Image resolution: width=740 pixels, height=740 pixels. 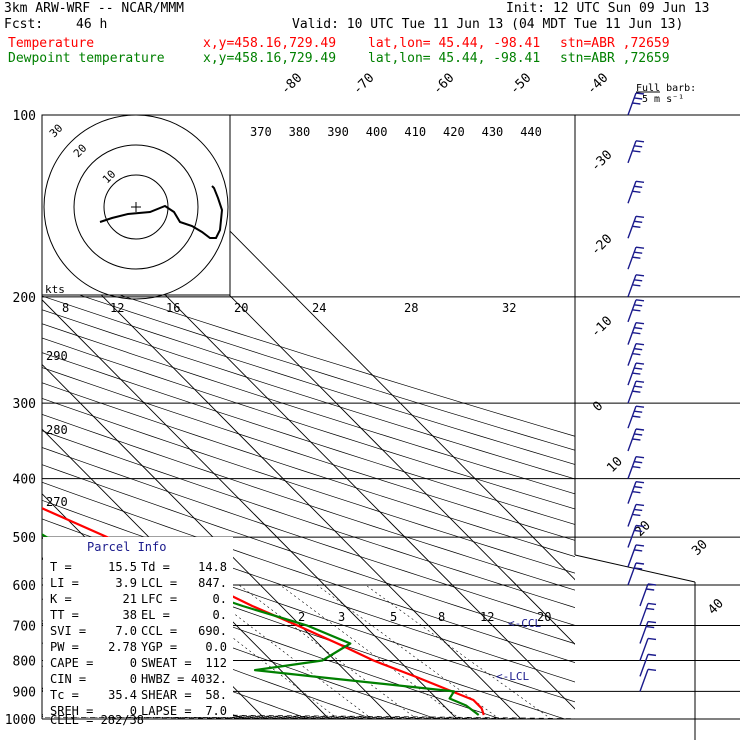 What do you see at coordinates (57, 356) in the screenshot?
I see `theta-label-left: 290` at bounding box center [57, 356].